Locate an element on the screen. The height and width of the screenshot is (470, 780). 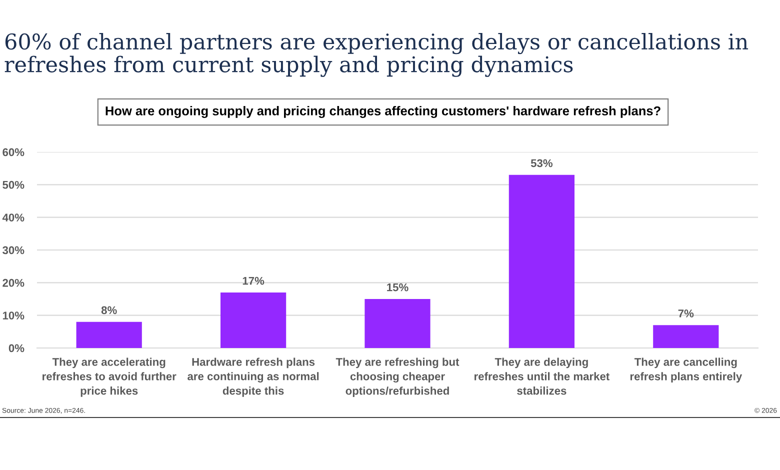
data-label: 53% is located at coordinates (541, 163).